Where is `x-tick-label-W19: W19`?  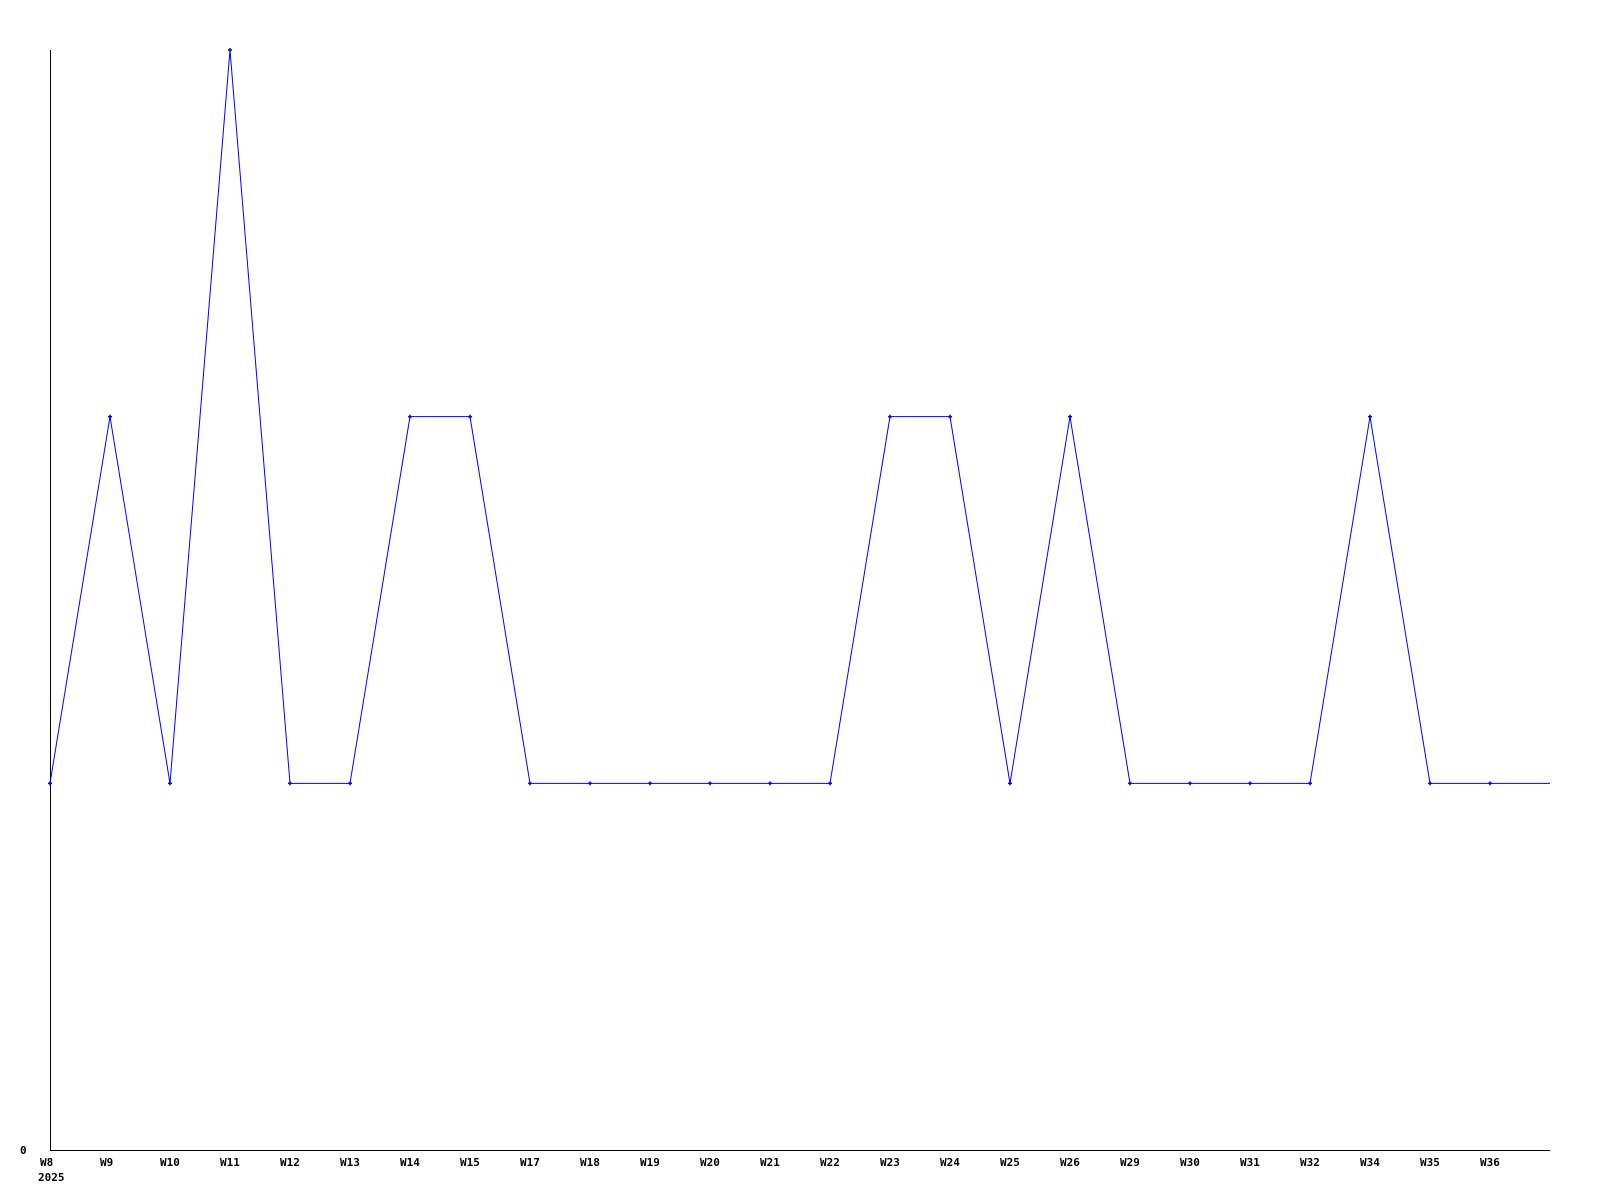
x-tick-label-W19: W19 is located at coordinates (650, 1162).